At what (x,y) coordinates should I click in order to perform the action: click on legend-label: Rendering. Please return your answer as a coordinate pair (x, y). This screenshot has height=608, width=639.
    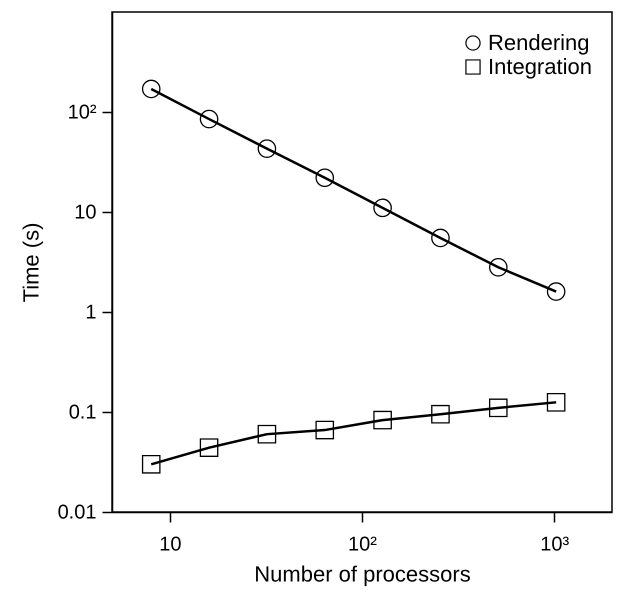
    Looking at the image, I should click on (539, 42).